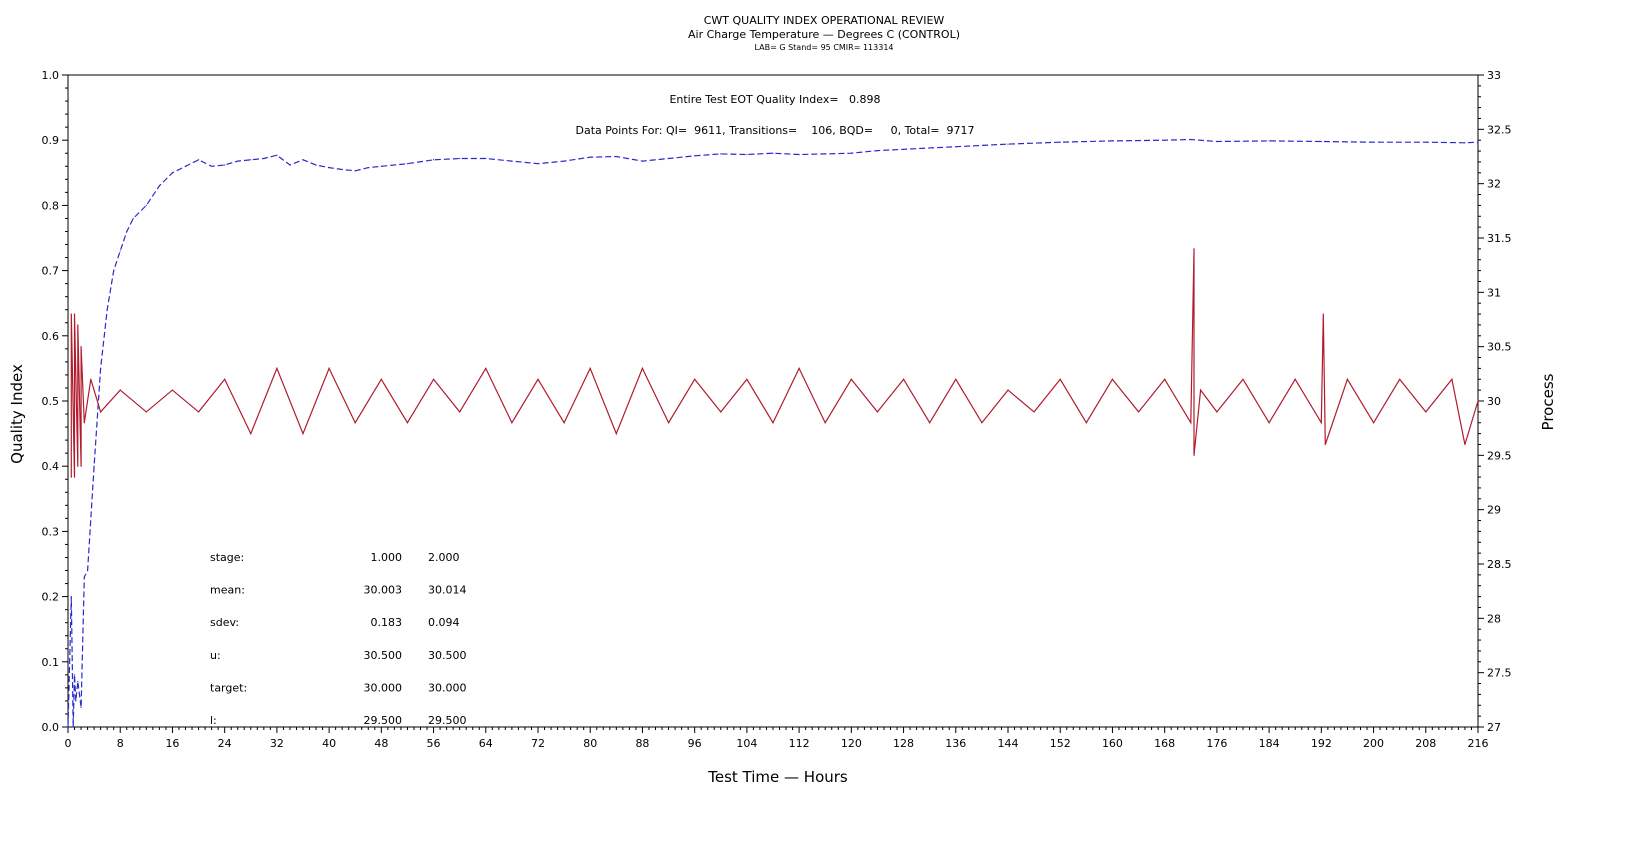 The height and width of the screenshot is (845, 1648). I want to click on x-tick-label: 16, so click(172, 743).